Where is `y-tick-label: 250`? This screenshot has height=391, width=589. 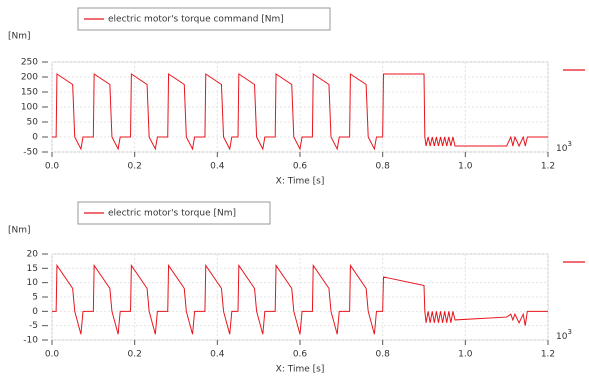 y-tick-label: 250 is located at coordinates (29, 63).